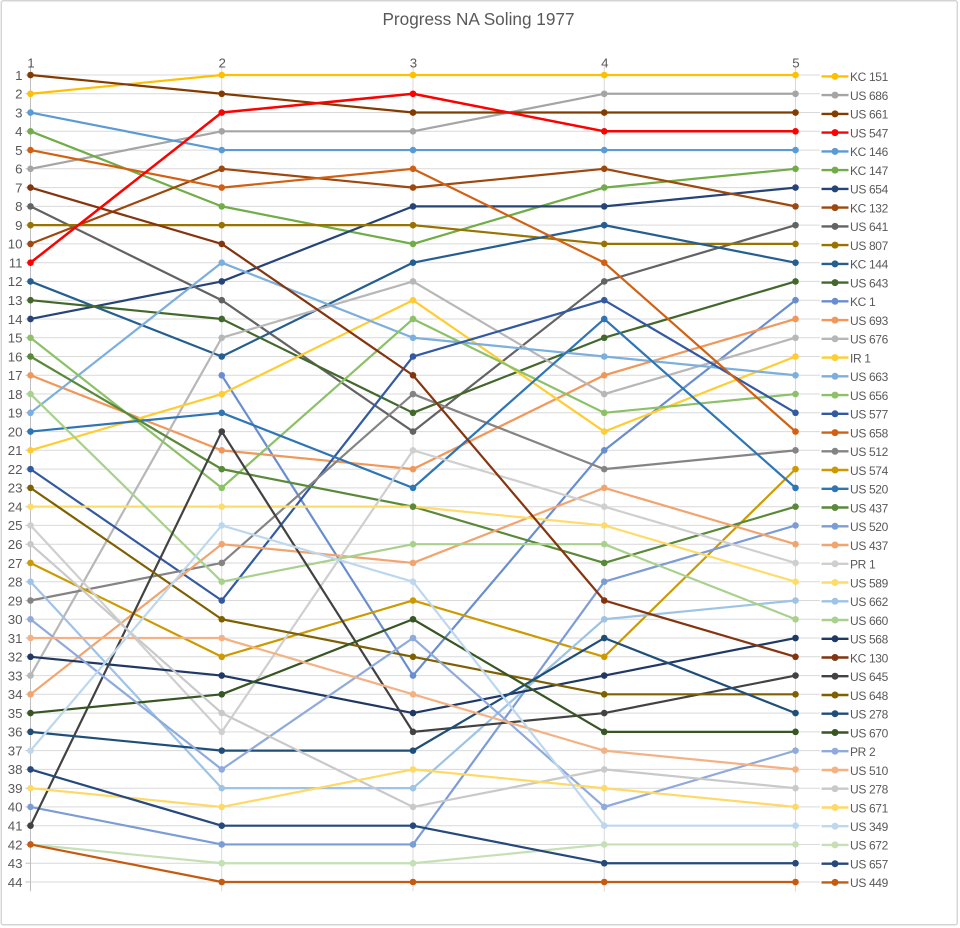  Describe the element at coordinates (869, 396) in the screenshot. I see `svg-text: US 656` at that location.